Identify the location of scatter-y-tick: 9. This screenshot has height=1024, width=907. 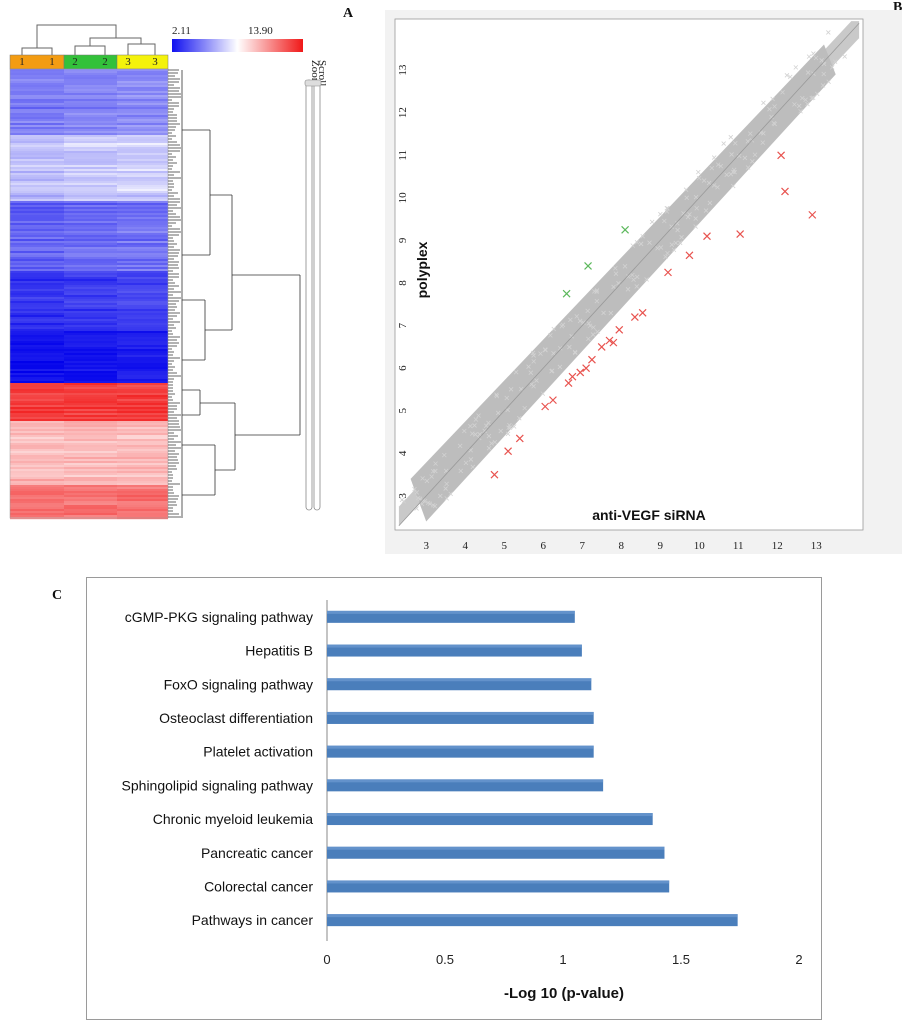
(403, 240).